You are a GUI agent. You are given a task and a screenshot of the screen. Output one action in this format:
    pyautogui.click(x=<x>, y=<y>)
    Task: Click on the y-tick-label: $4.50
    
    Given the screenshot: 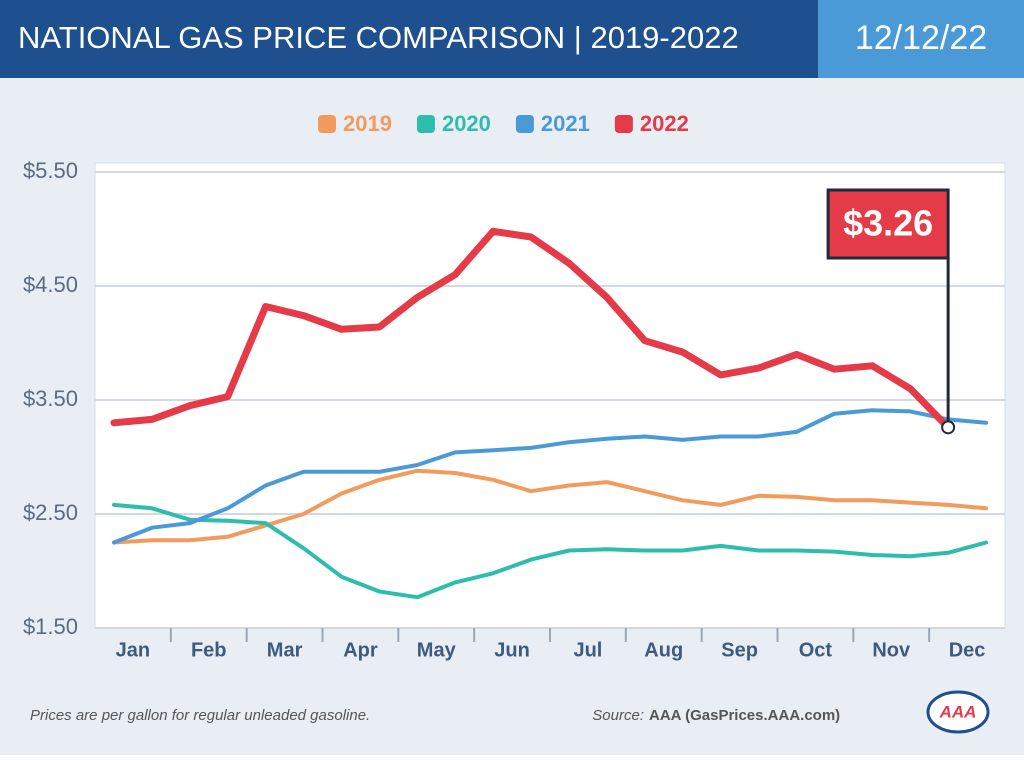 What is the action you would take?
    pyautogui.click(x=50, y=284)
    